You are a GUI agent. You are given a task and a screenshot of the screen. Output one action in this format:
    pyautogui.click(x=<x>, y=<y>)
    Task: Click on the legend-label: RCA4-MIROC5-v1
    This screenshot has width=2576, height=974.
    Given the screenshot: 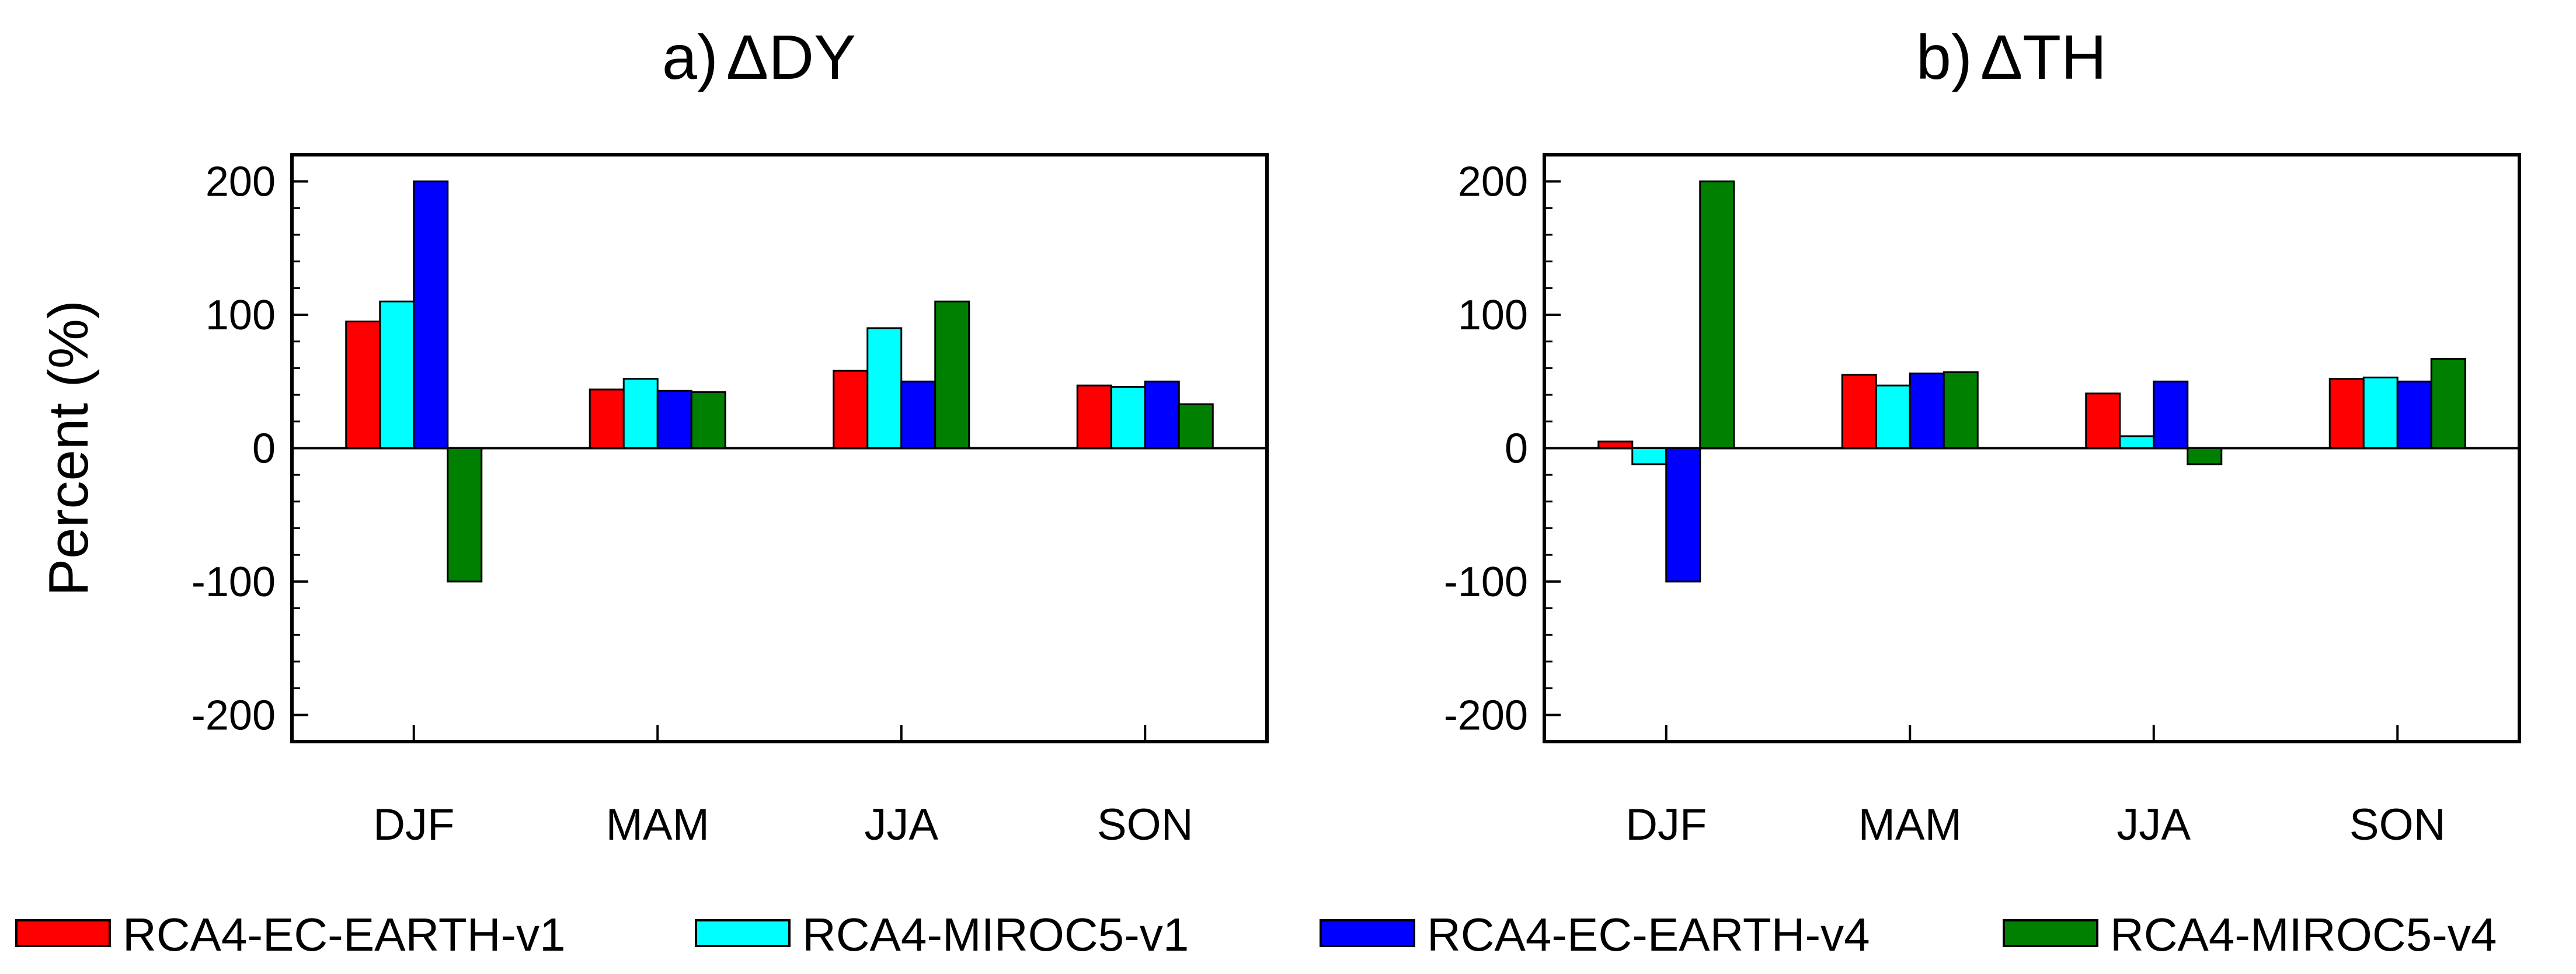 What is the action you would take?
    pyautogui.click(x=995, y=935)
    